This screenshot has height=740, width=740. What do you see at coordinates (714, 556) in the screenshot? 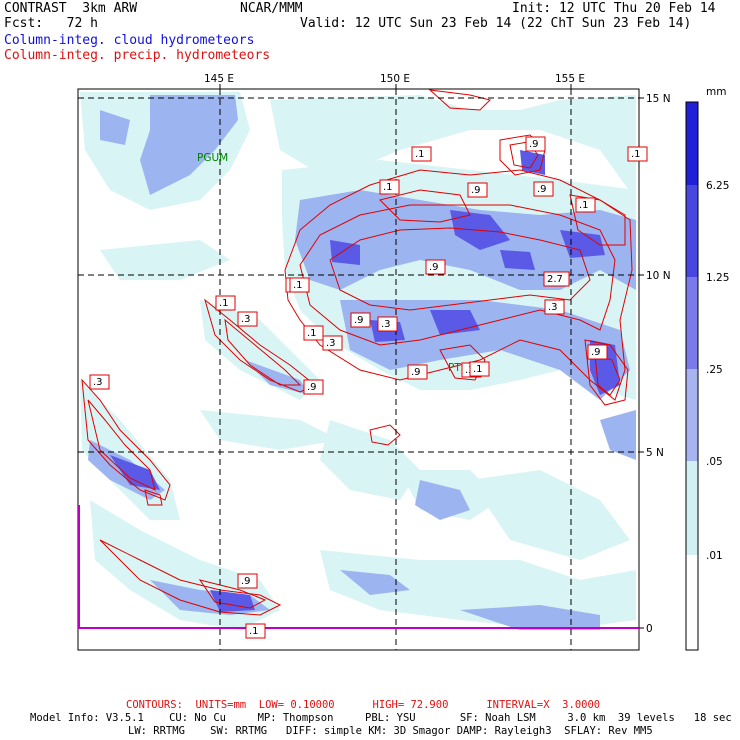
I see `colorbar-label-4: .01` at bounding box center [714, 556].